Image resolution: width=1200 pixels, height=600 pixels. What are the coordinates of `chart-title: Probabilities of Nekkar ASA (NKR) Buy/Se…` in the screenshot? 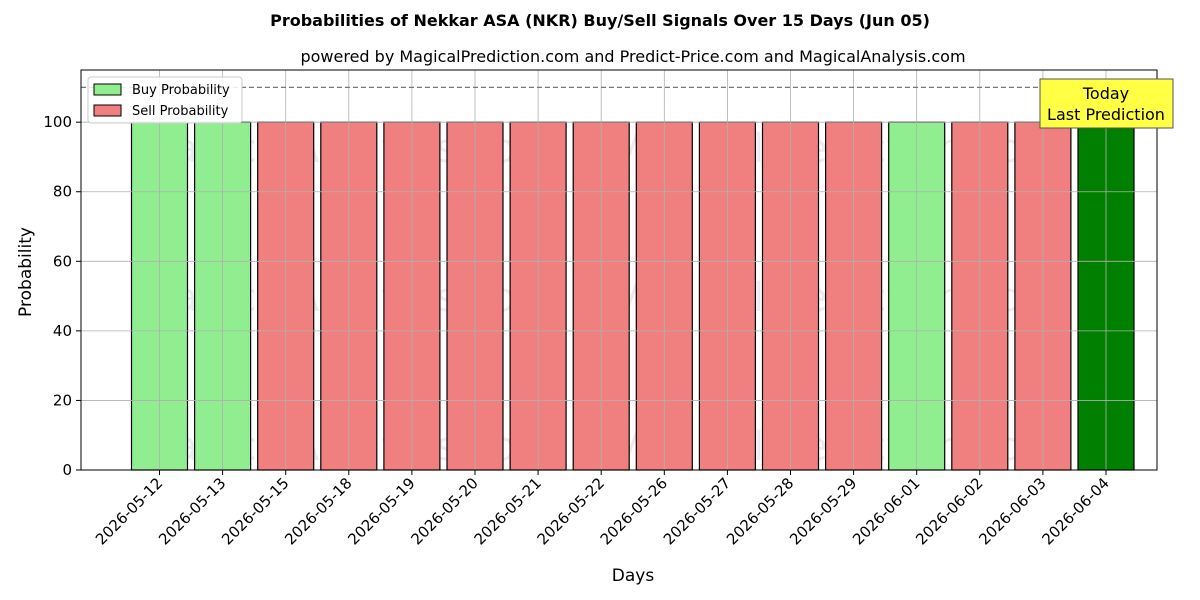 It's located at (600, 20).